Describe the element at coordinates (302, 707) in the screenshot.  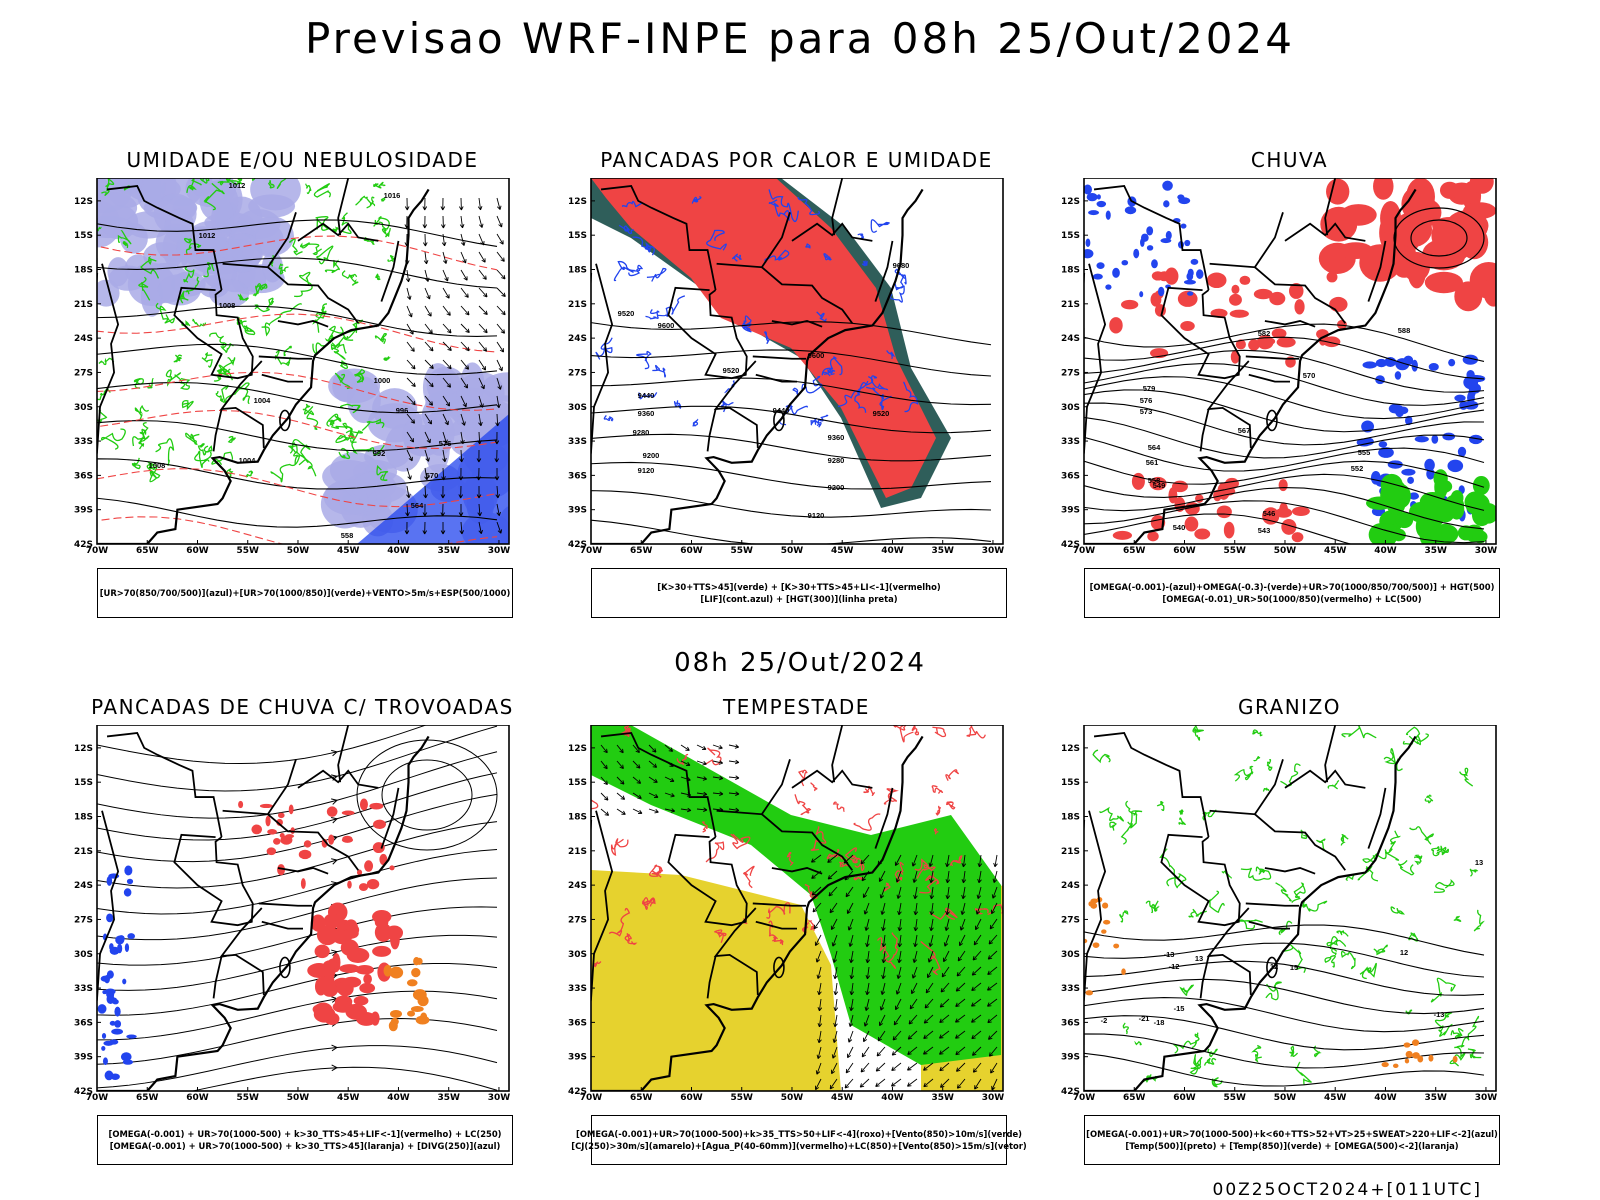
I see `panel-title: PANCADAS DE CHUVA C/ TROVOADAS` at that location.